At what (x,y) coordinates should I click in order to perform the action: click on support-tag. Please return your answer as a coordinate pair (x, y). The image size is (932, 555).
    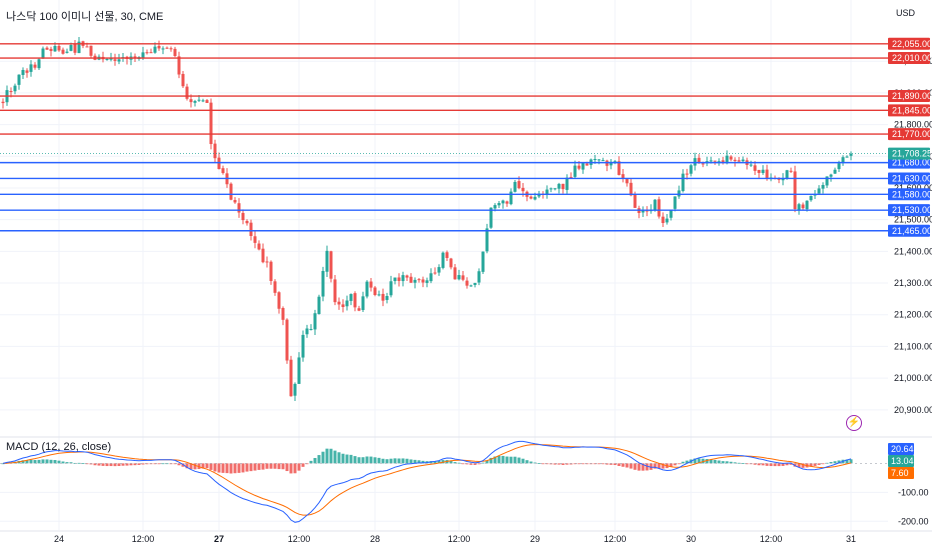
    Looking at the image, I should click on (909, 178).